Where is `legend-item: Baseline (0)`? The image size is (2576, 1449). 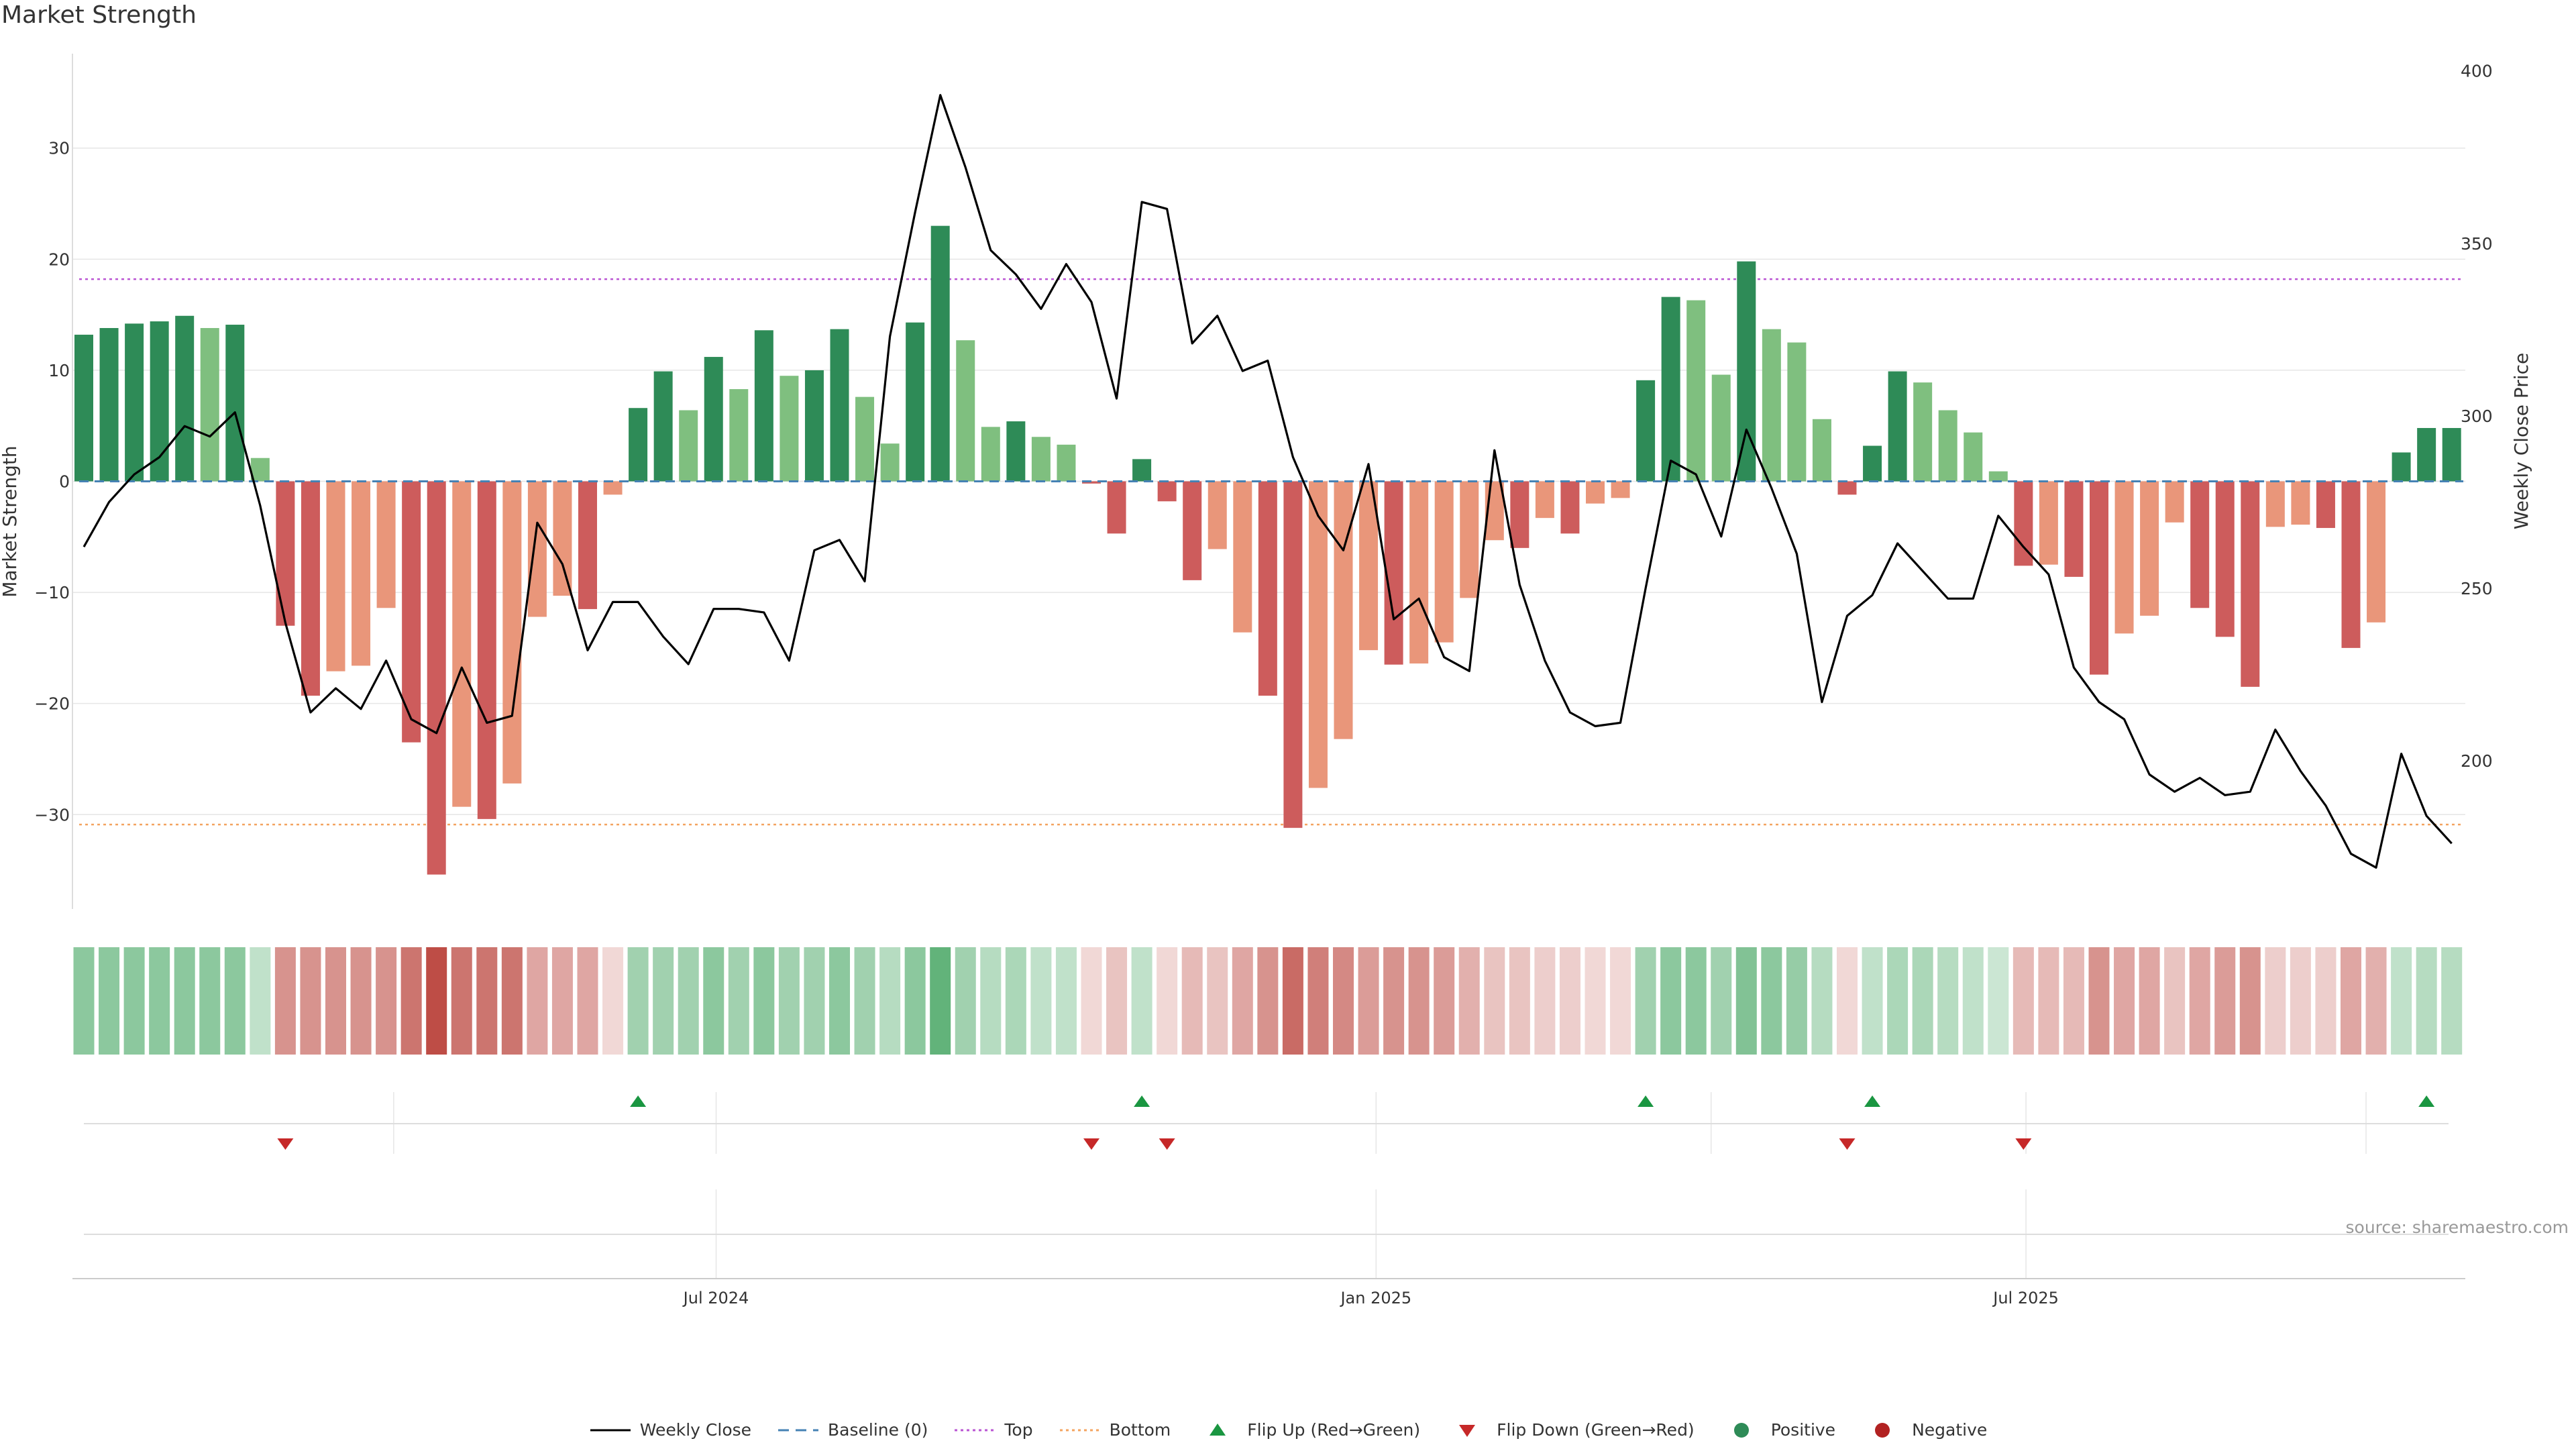
legend-item: Baseline (0) is located at coordinates (852, 1430).